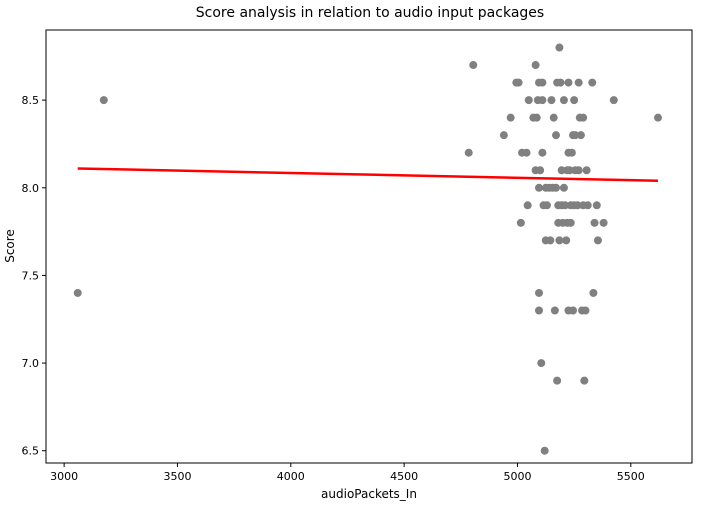 The width and height of the screenshot is (726, 518). What do you see at coordinates (369, 494) in the screenshot?
I see `x-axis-label: audioPackets_In` at bounding box center [369, 494].